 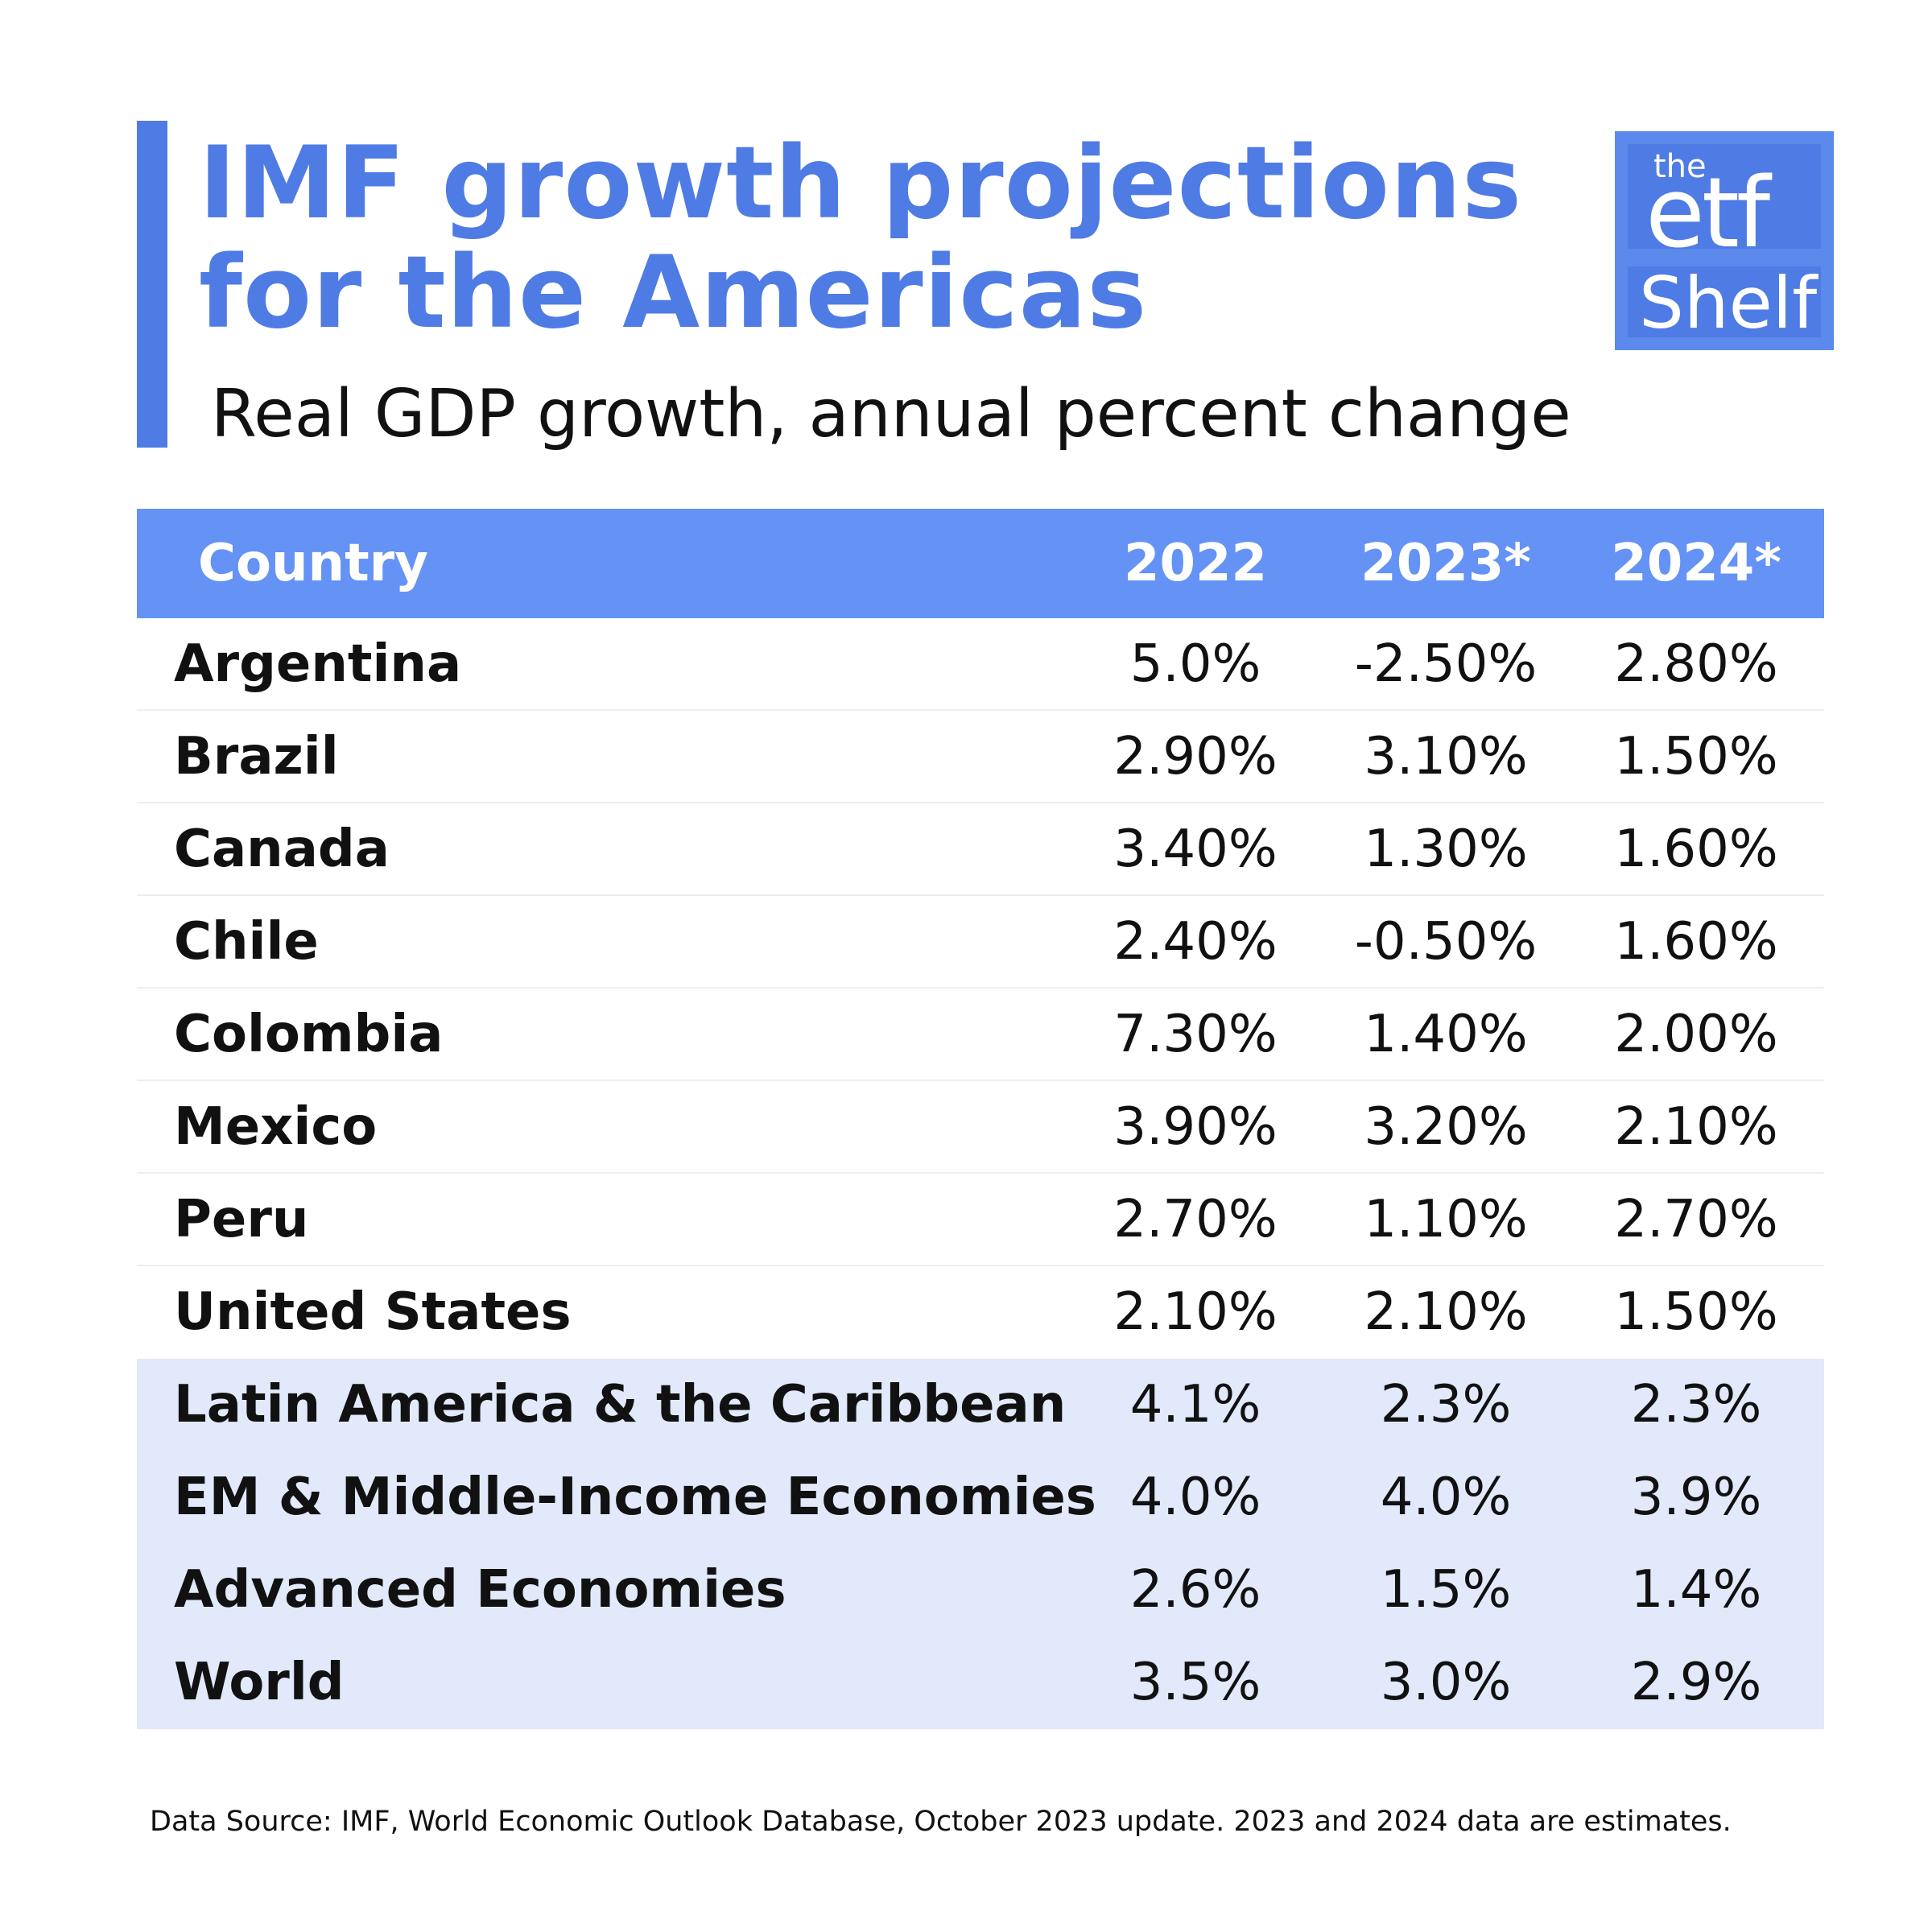 I want to click on title-line-2: for the Americas, so click(x=673, y=293).